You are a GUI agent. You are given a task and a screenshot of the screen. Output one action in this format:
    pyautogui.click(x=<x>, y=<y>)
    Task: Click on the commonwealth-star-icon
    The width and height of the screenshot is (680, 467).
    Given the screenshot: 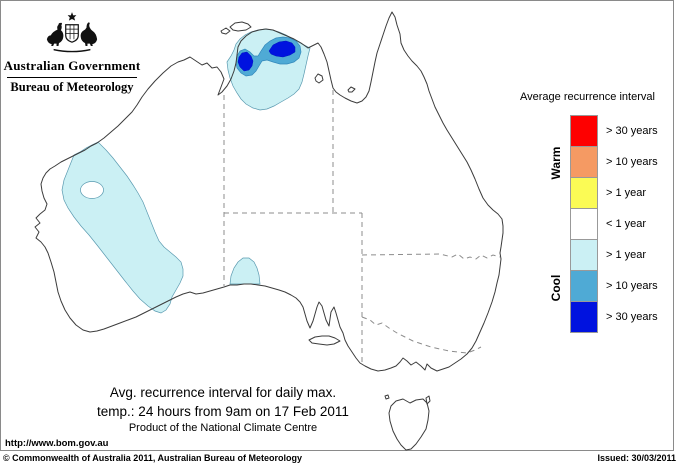 What is the action you would take?
    pyautogui.click(x=72, y=16)
    